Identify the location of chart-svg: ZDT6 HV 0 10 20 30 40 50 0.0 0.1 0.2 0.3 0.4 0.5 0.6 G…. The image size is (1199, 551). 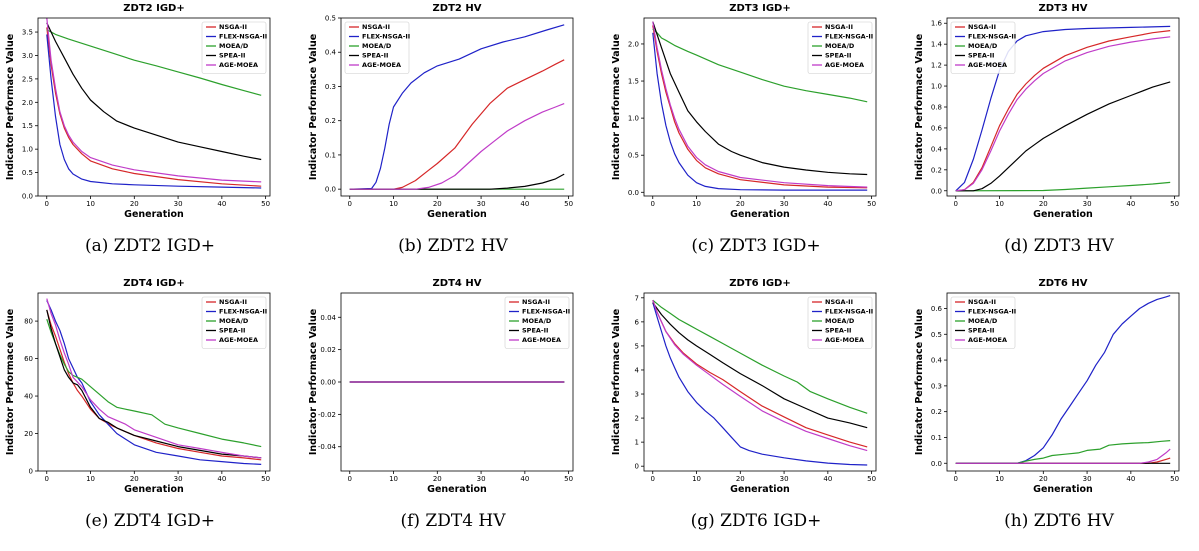
(1047, 386).